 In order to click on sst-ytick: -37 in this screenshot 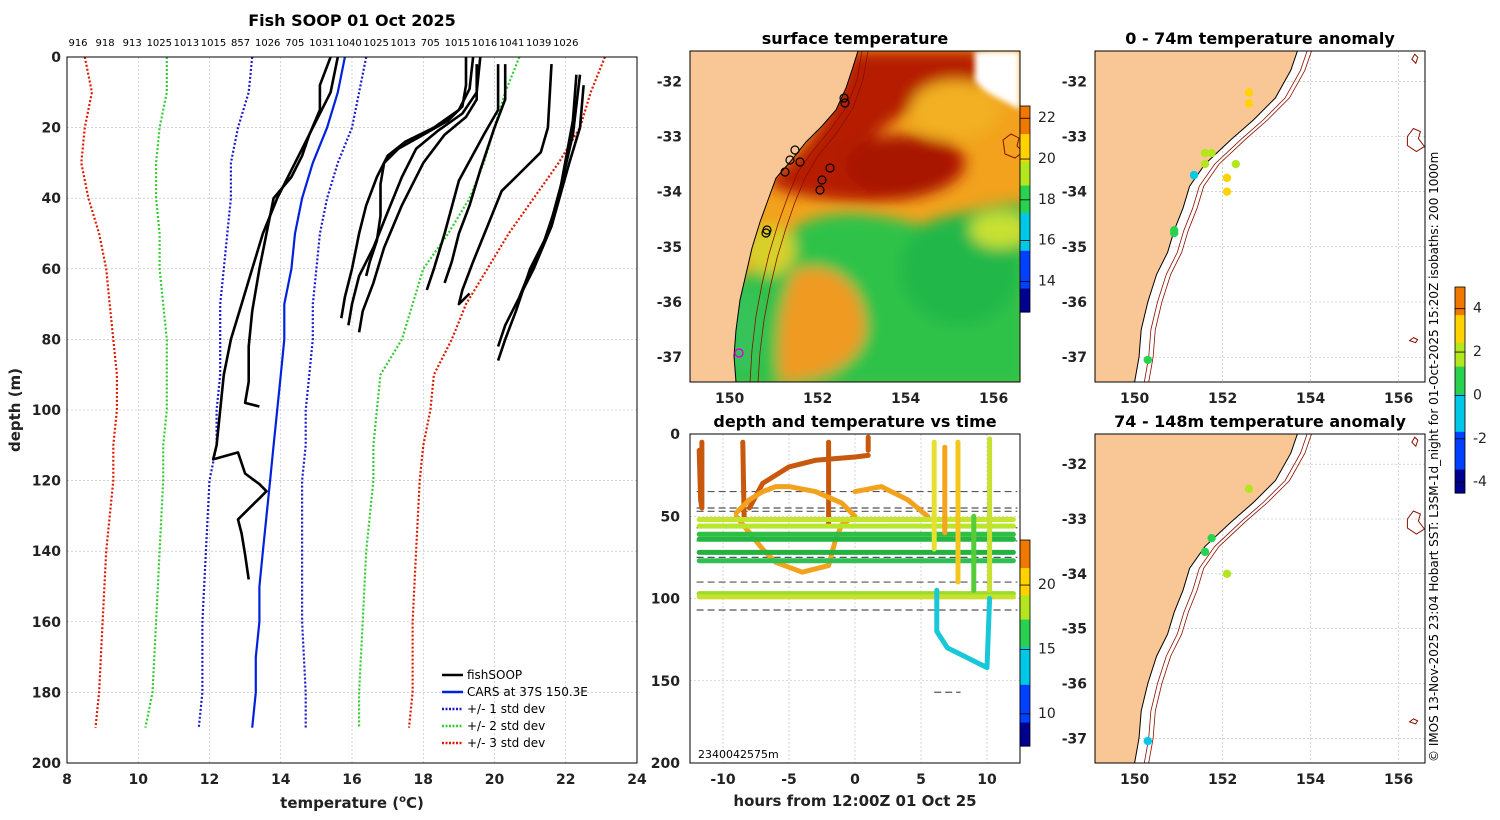, I will do `click(669, 358)`.